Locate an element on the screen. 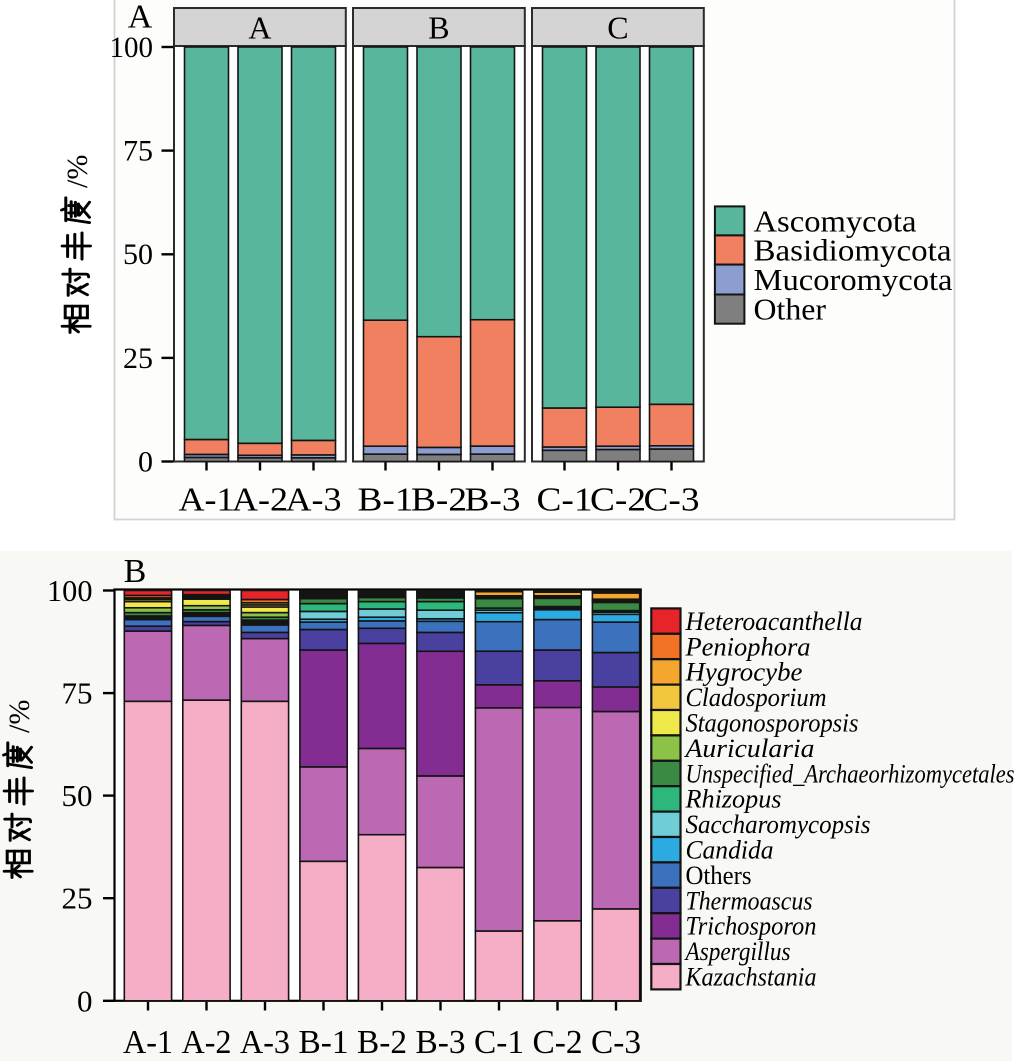 The image size is (1016, 1061). svg-text: Auricularia is located at coordinates (748, 748).